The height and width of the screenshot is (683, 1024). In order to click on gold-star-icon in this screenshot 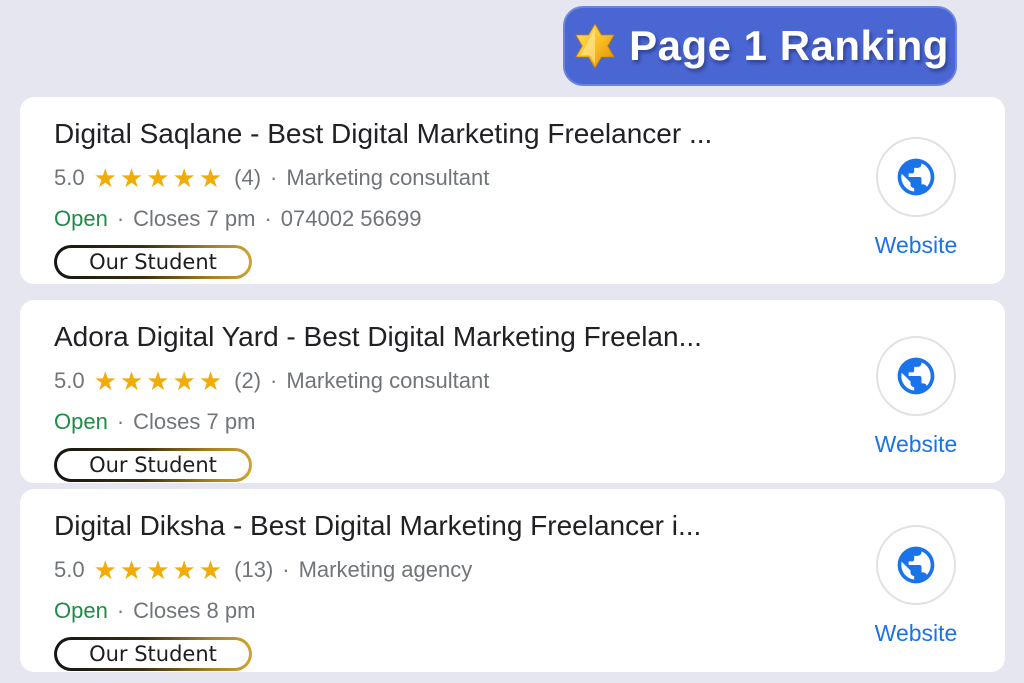, I will do `click(595, 46)`.